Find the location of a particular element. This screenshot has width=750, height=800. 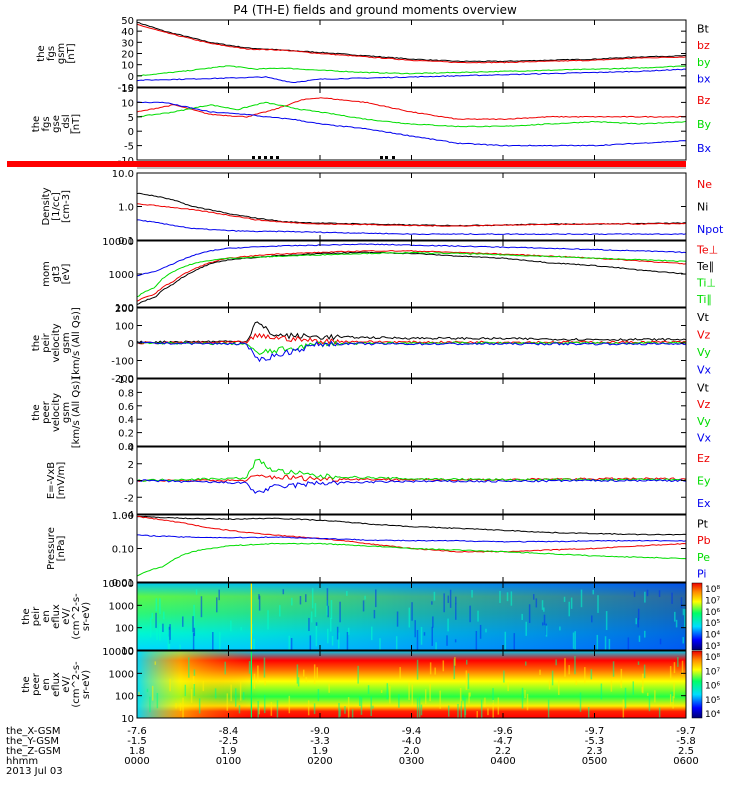

y-tick-label: 100 is located at coordinates (124, 629).